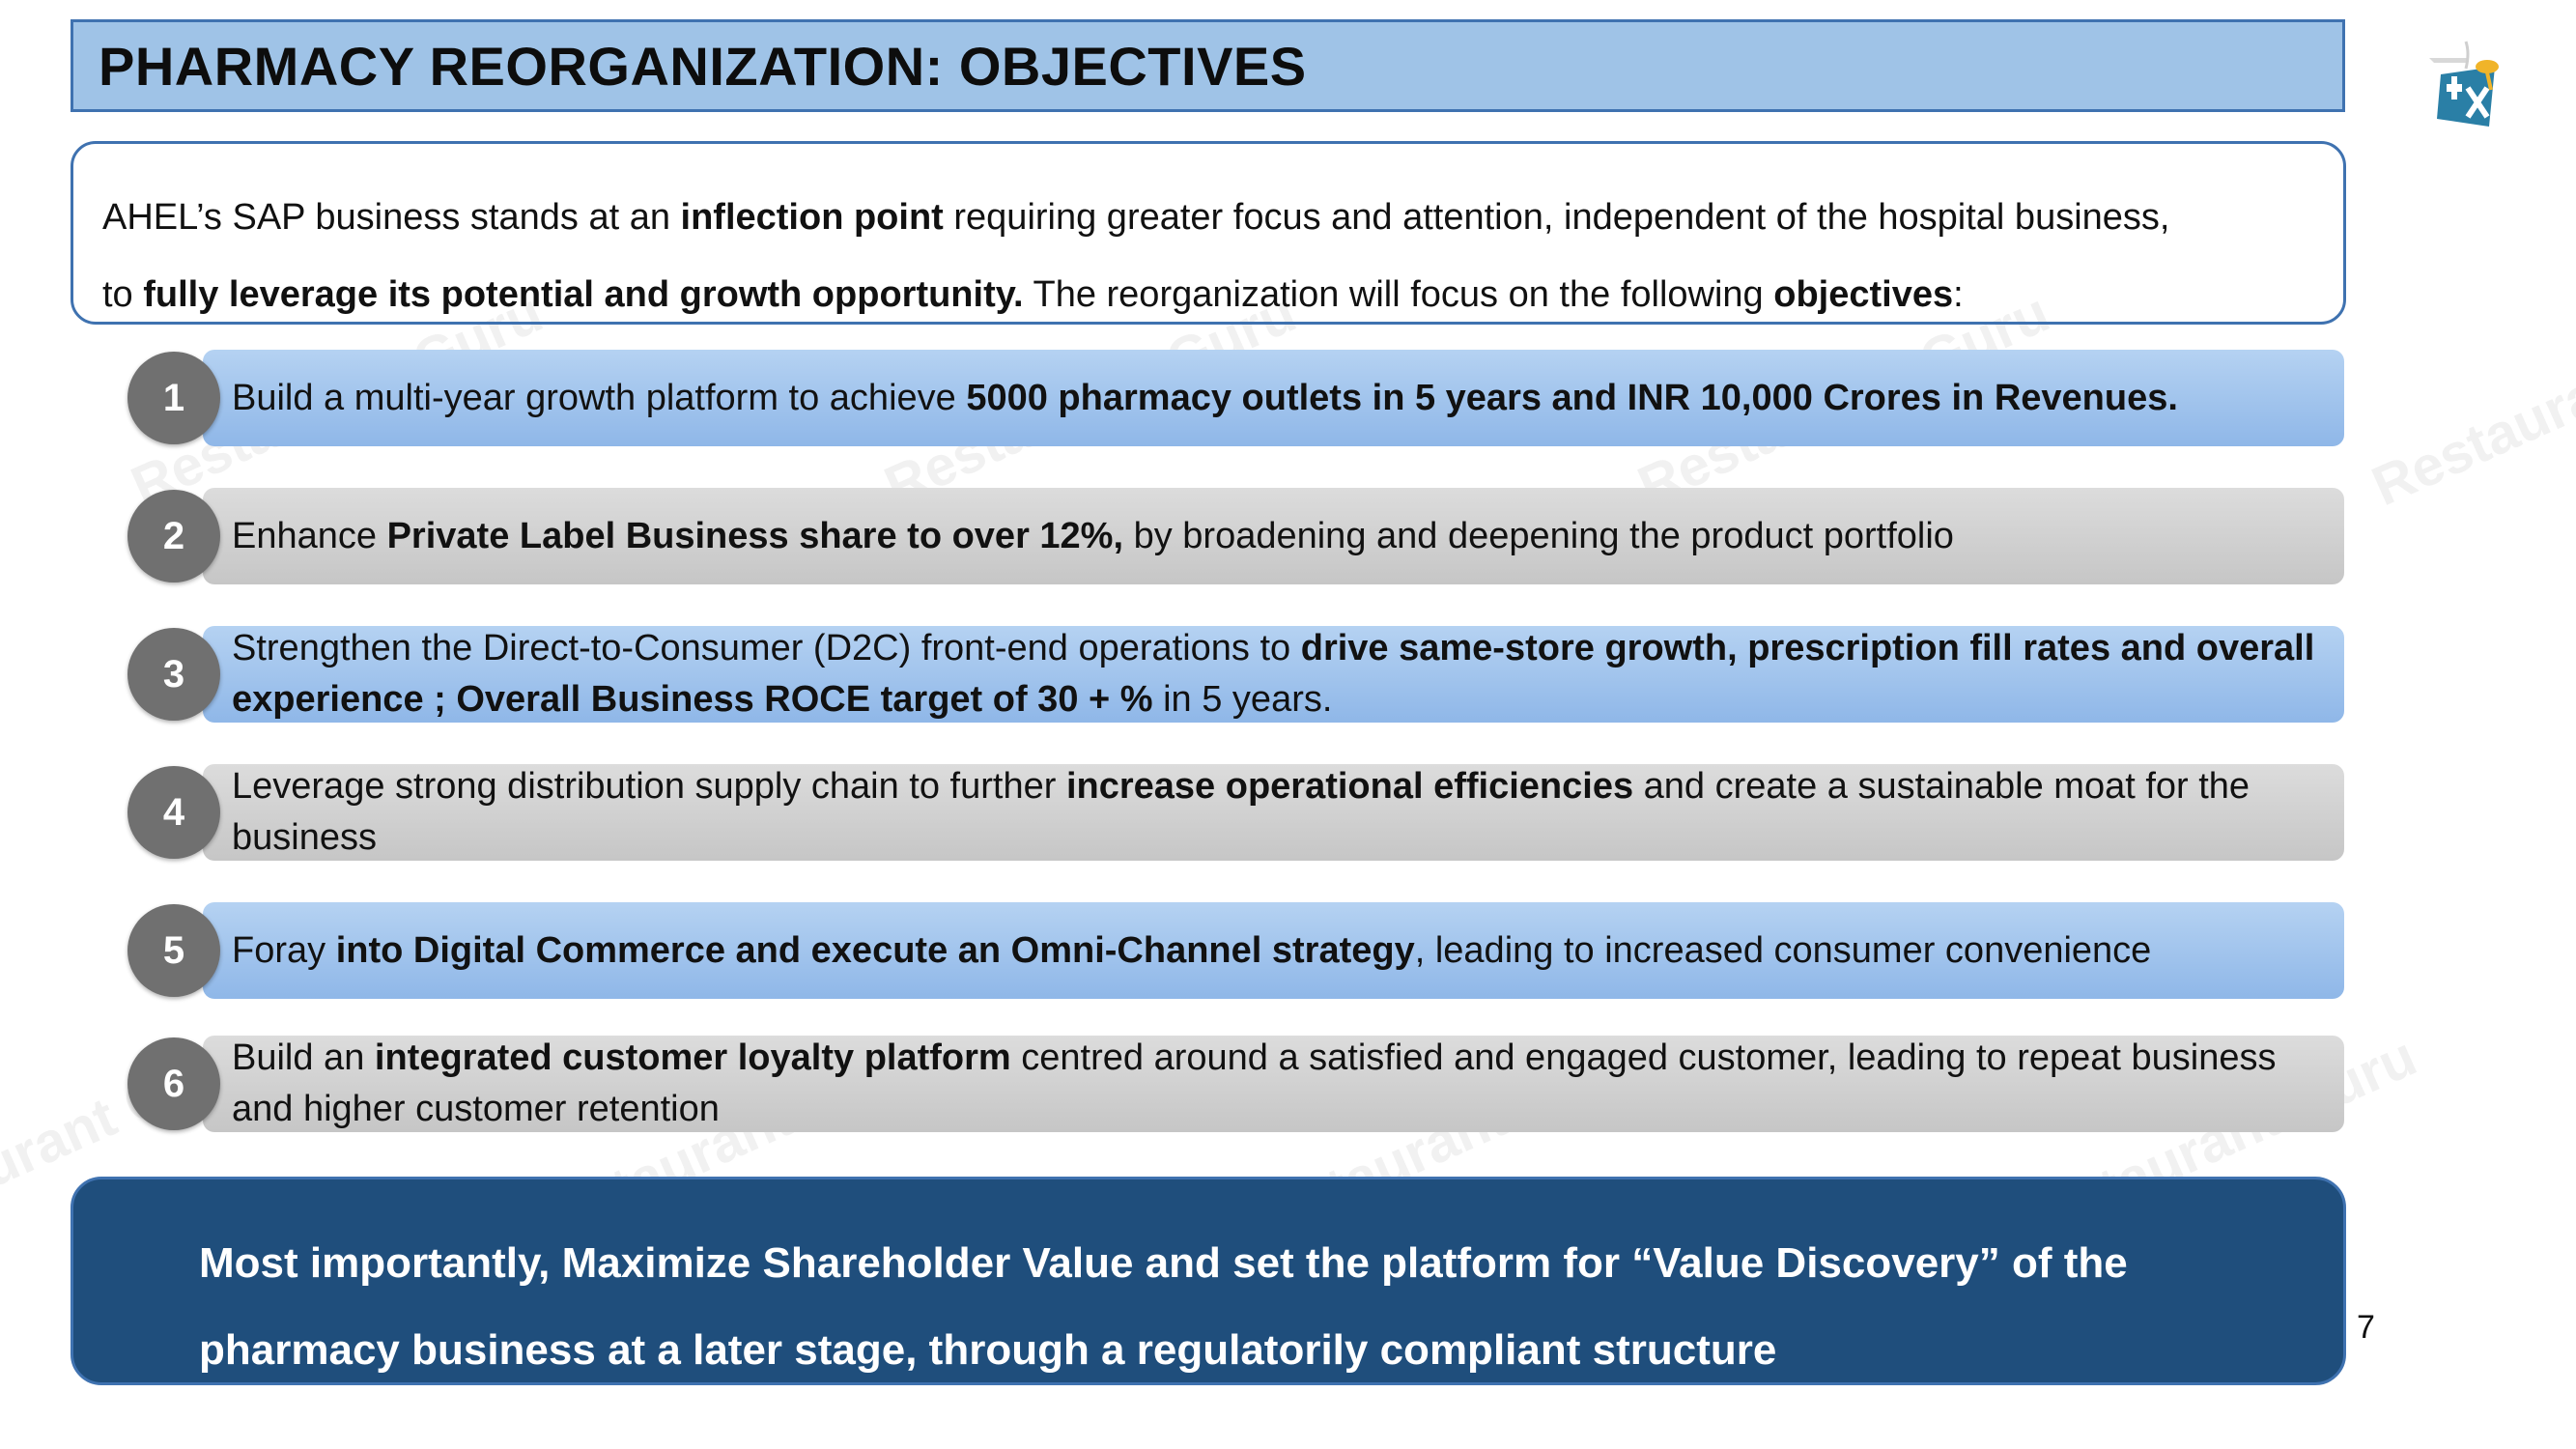 The image size is (2576, 1449). What do you see at coordinates (173, 674) in the screenshot?
I see `objective-number-badge: 3` at bounding box center [173, 674].